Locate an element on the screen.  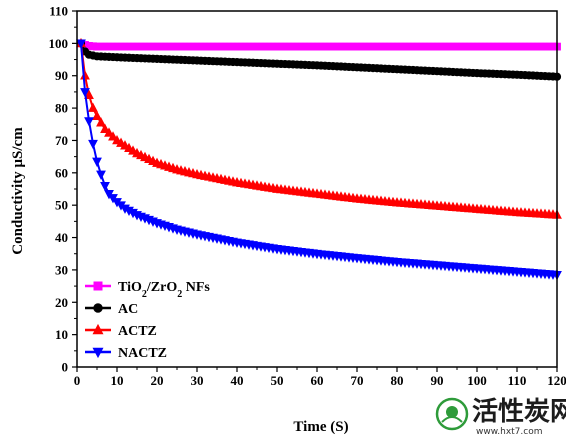
x-tick-label: 0 is located at coordinates (77, 380).